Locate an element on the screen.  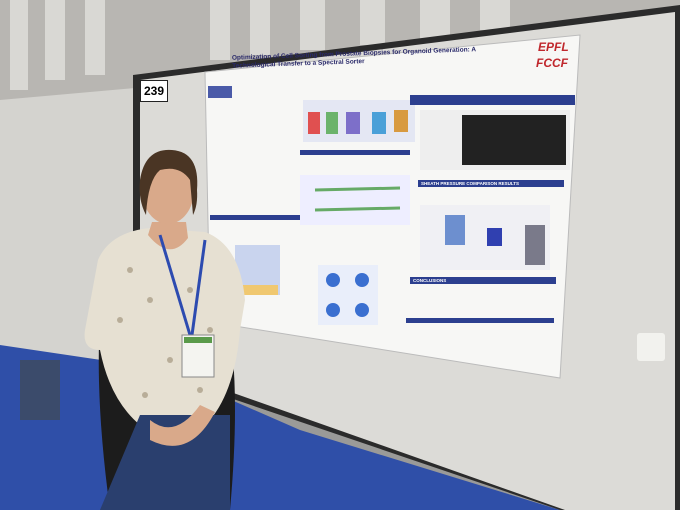
cup is located at coordinates (651, 347).